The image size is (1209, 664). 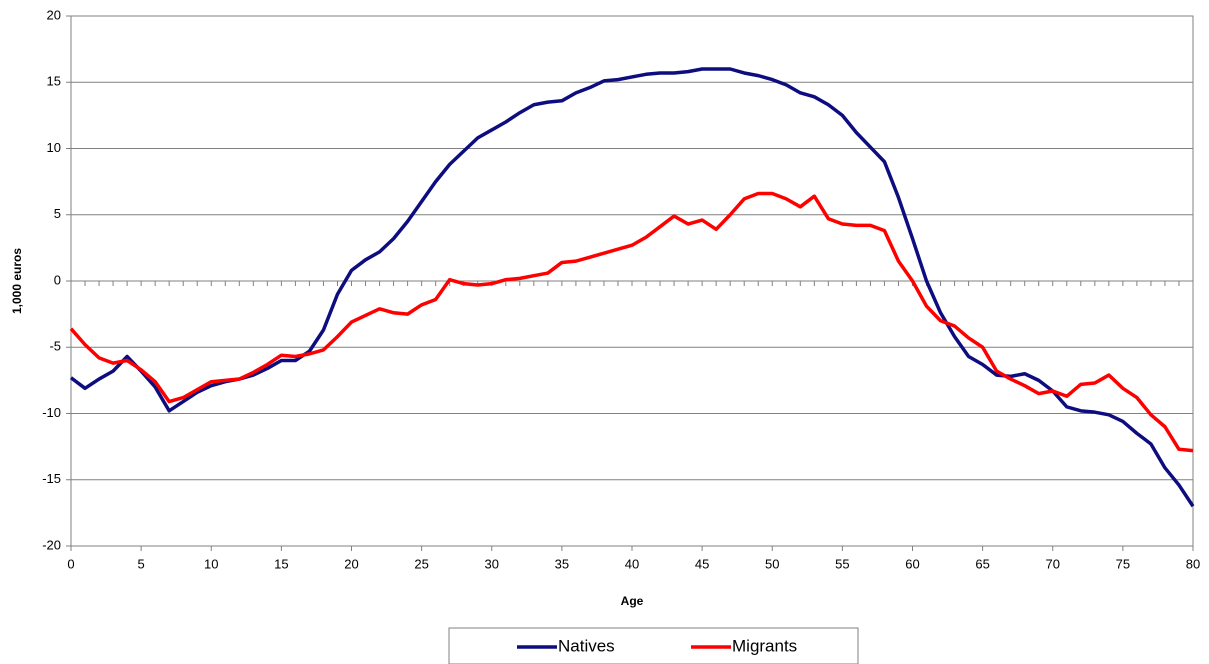 I want to click on y-tick-label: 20, so click(x=54, y=14).